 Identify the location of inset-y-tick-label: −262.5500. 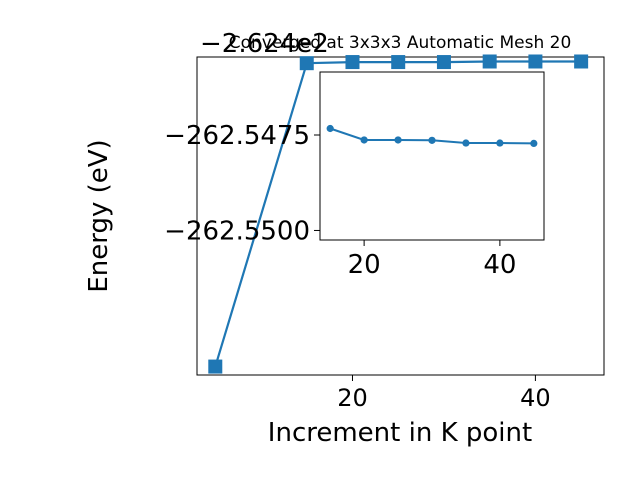
(237, 231).